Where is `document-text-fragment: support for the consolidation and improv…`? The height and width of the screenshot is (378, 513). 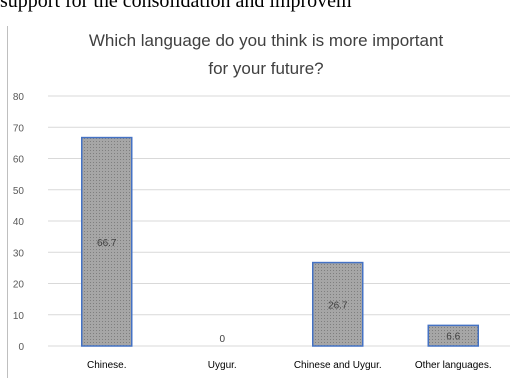 document-text-fragment: support for the consolidation and improv… is located at coordinates (176, 6).